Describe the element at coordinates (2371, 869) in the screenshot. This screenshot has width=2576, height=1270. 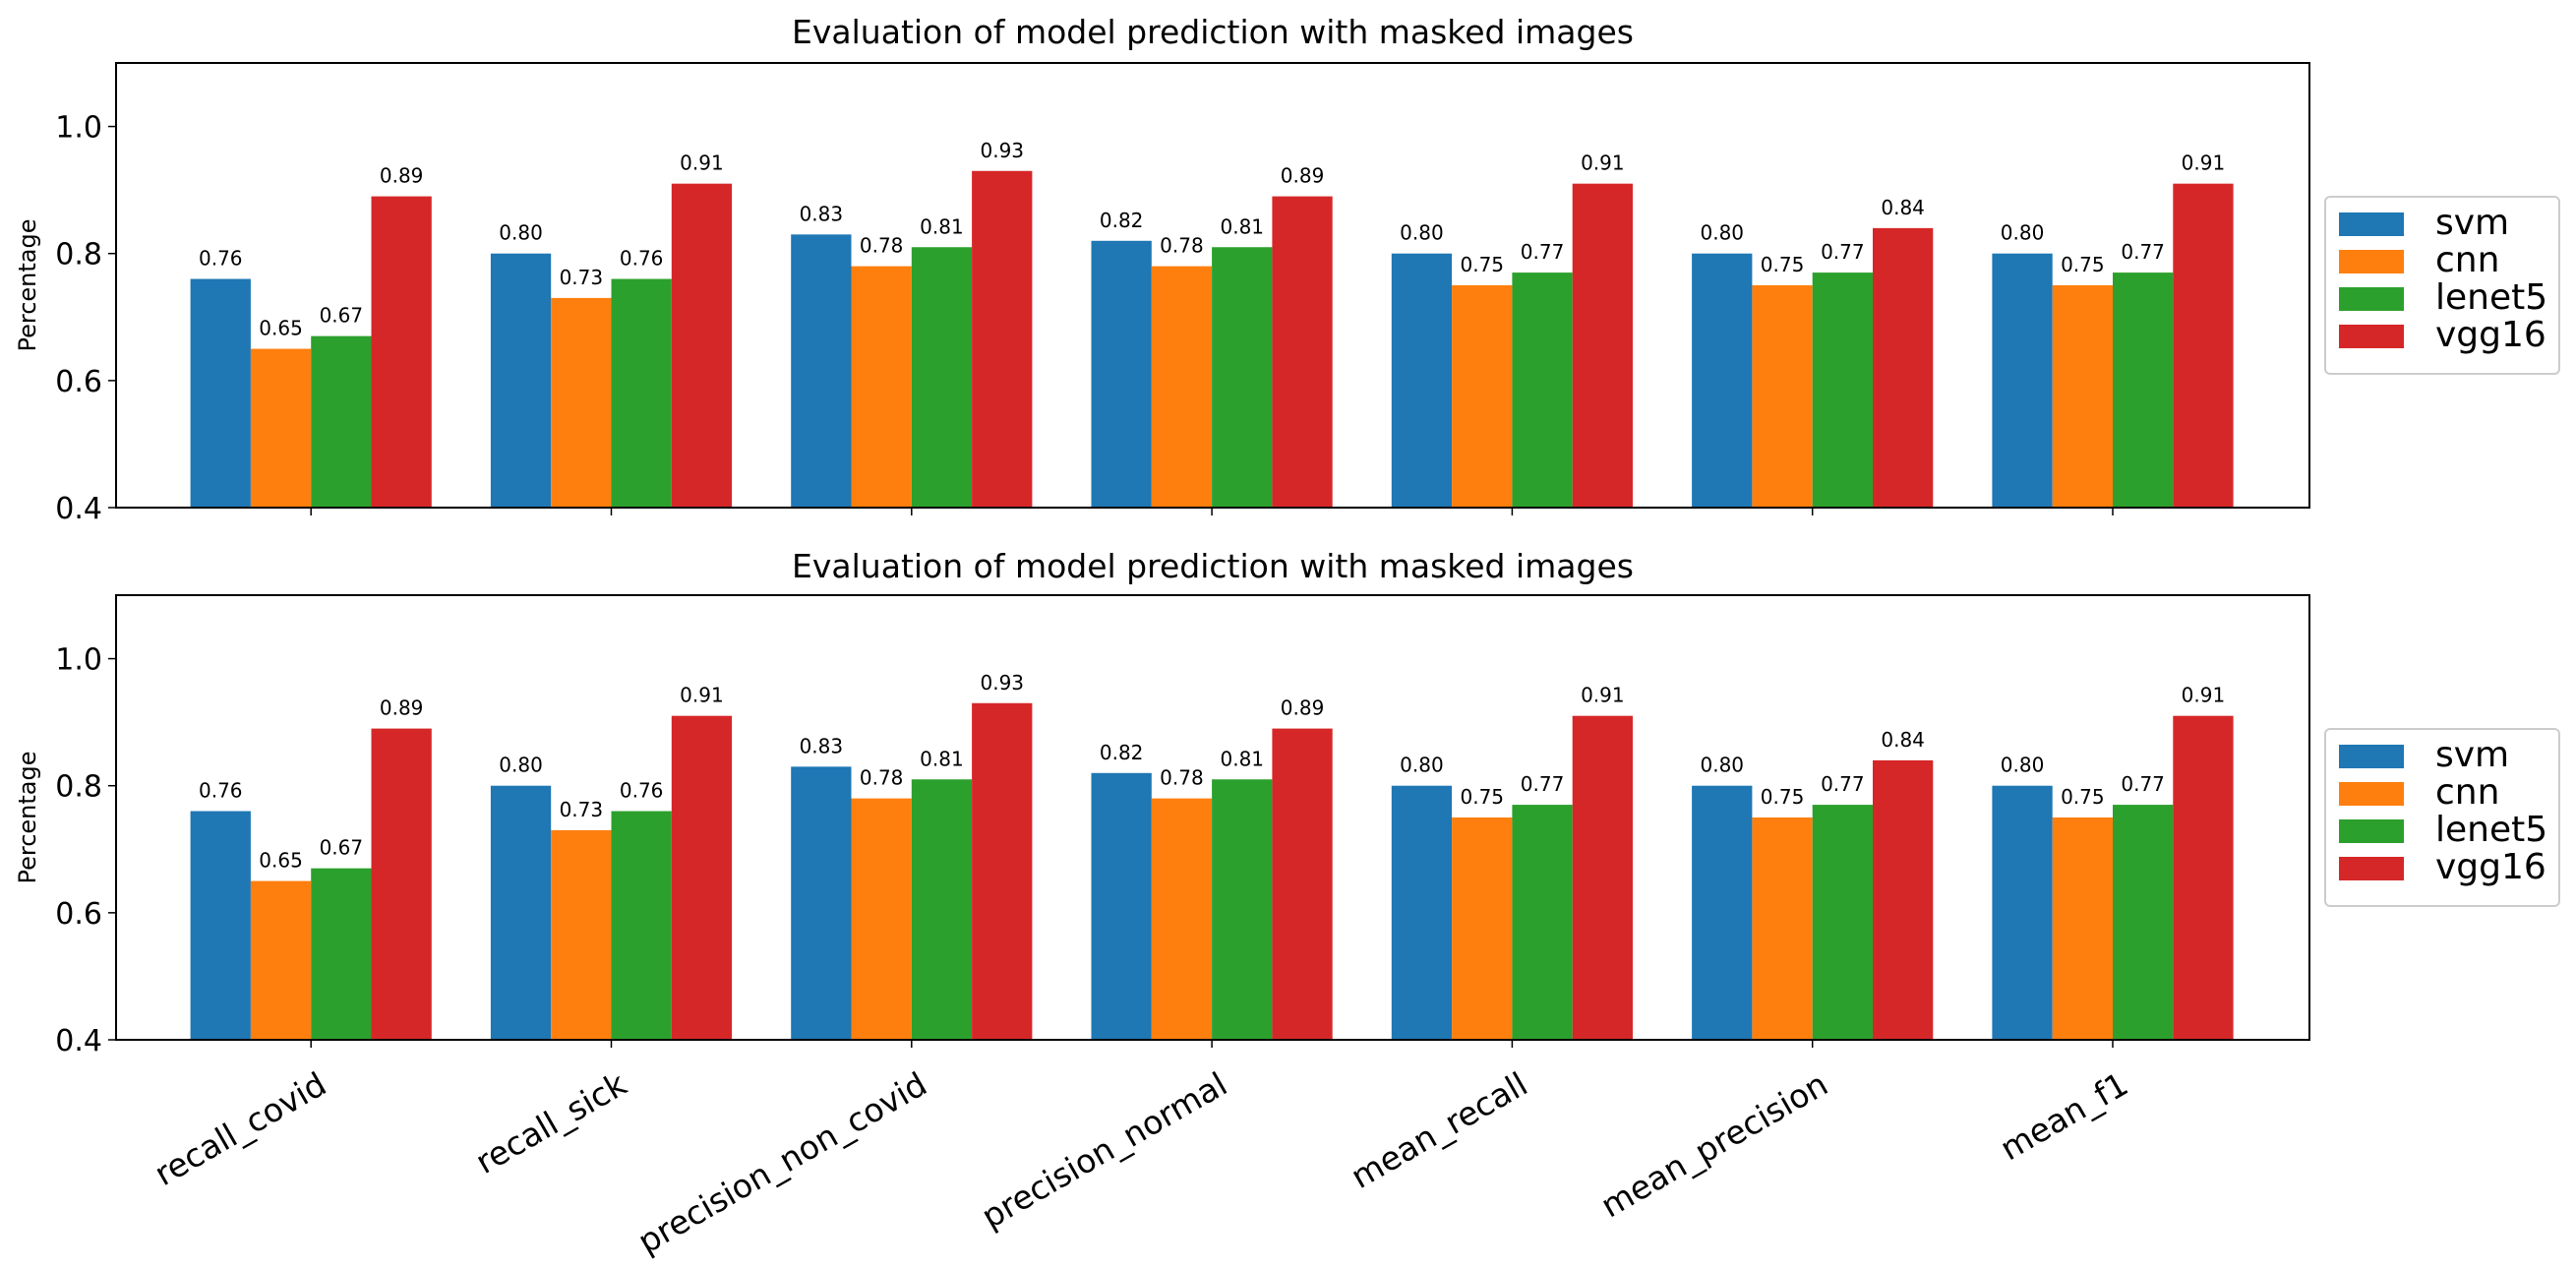
I see `legend-swatch-vgg16` at that location.